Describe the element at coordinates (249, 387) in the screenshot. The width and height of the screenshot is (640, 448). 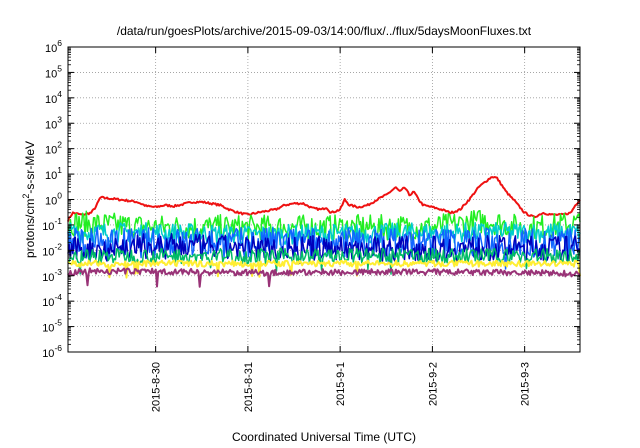
I see `x-tick-label: 2015-8-31` at that location.